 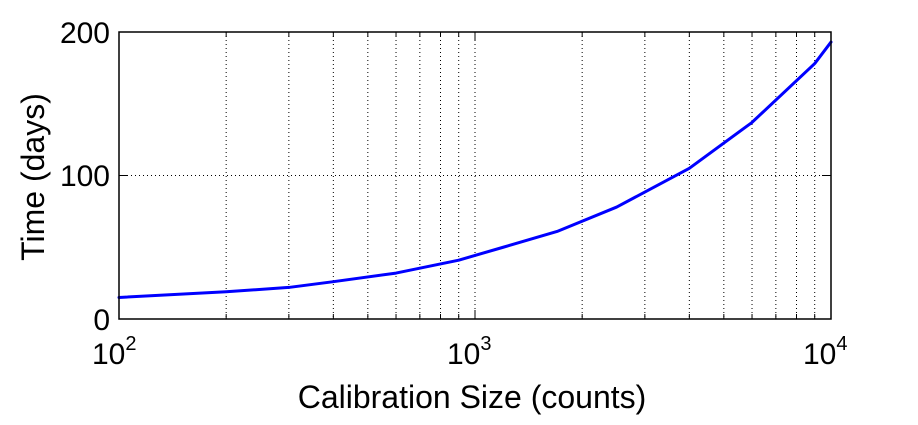 I want to click on y-tick-label-200: 200, so click(x=85, y=33).